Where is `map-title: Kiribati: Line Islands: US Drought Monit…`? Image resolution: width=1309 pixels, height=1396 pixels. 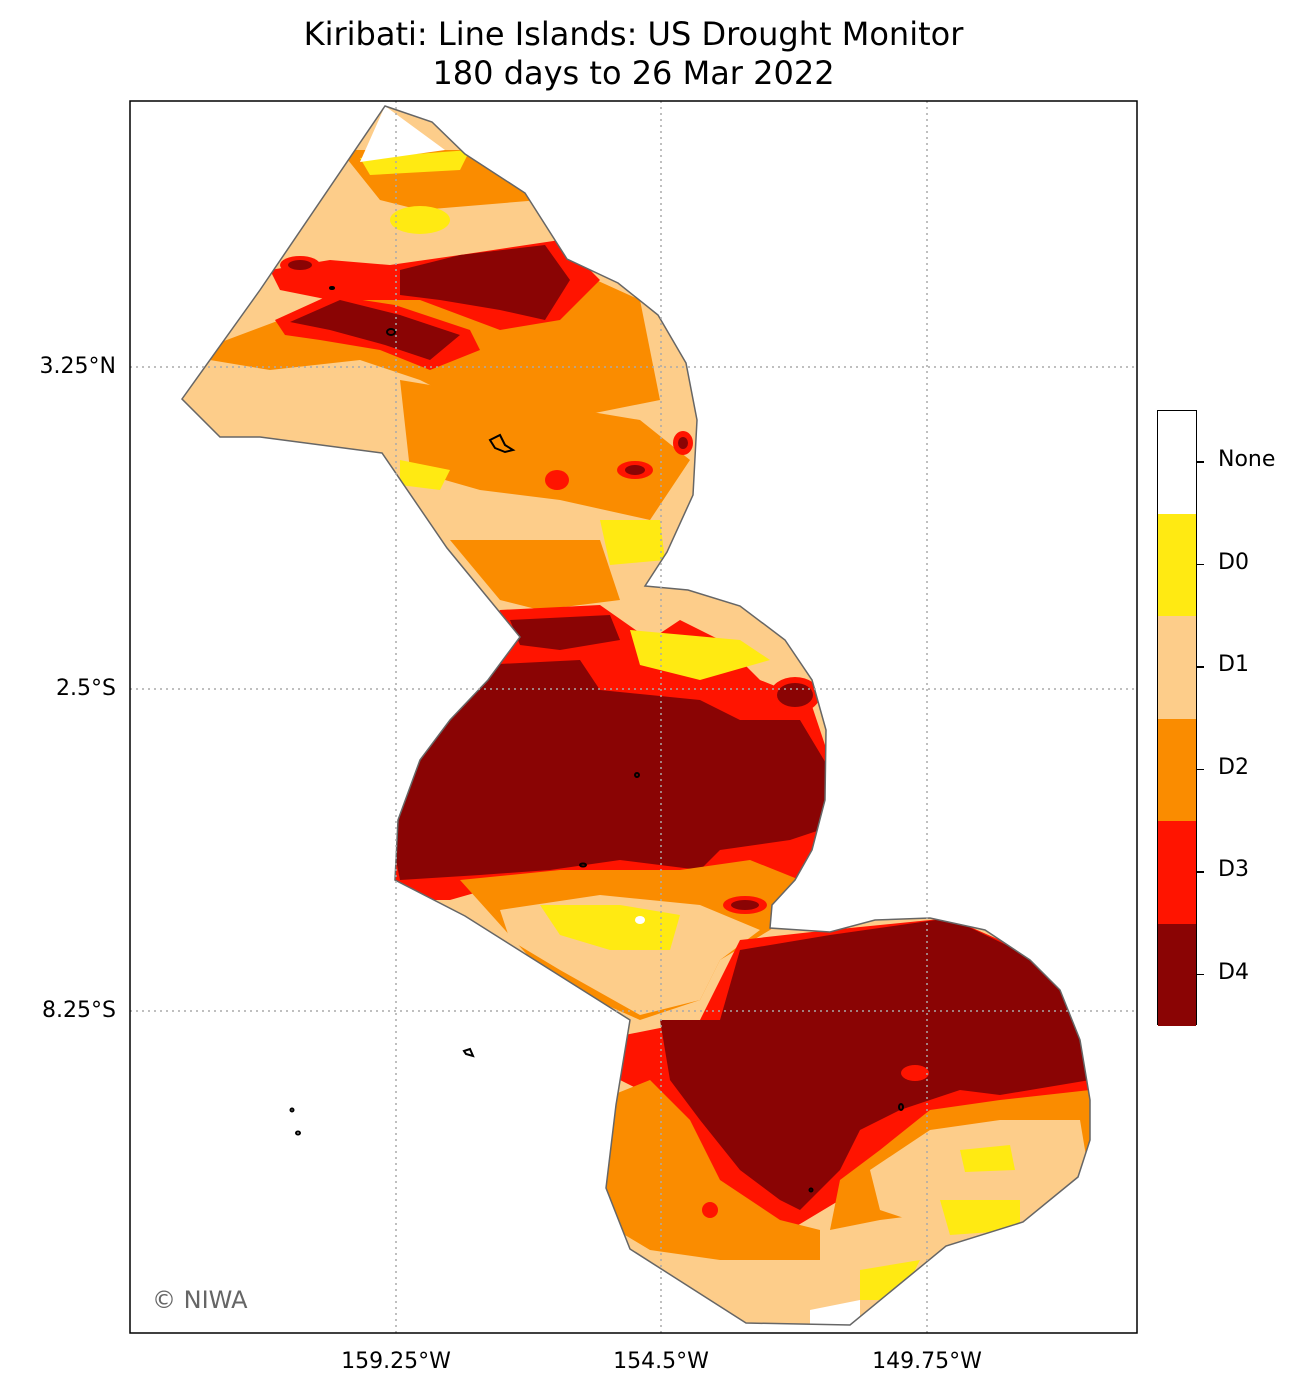 map-title: Kiribati: Line Islands: US Drought Monit… is located at coordinates (633, 34).